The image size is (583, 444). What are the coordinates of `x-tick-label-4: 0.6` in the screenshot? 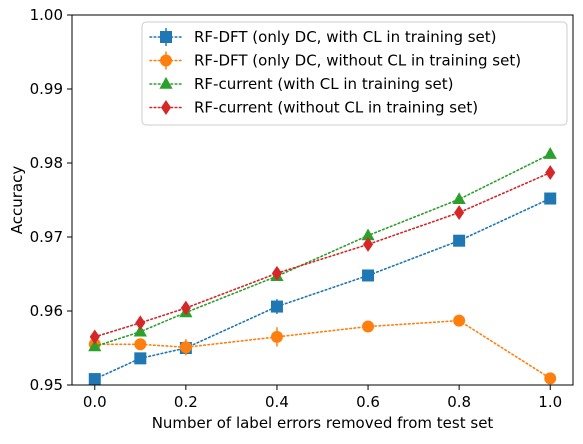 It's located at (368, 402).